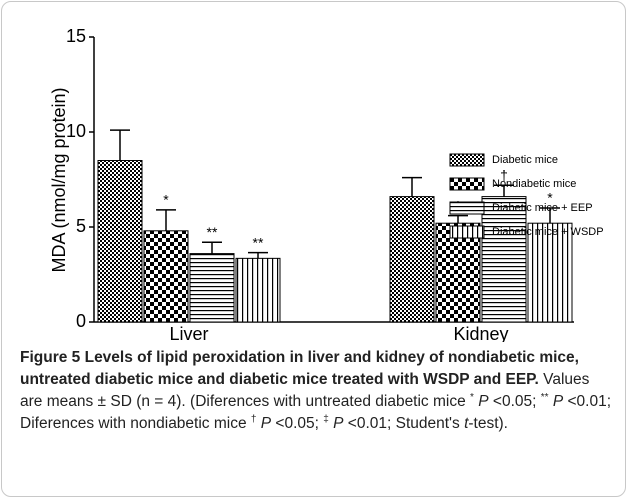 The image size is (629, 500). I want to click on caption-text: <0.01; Student's, so click(404, 423).